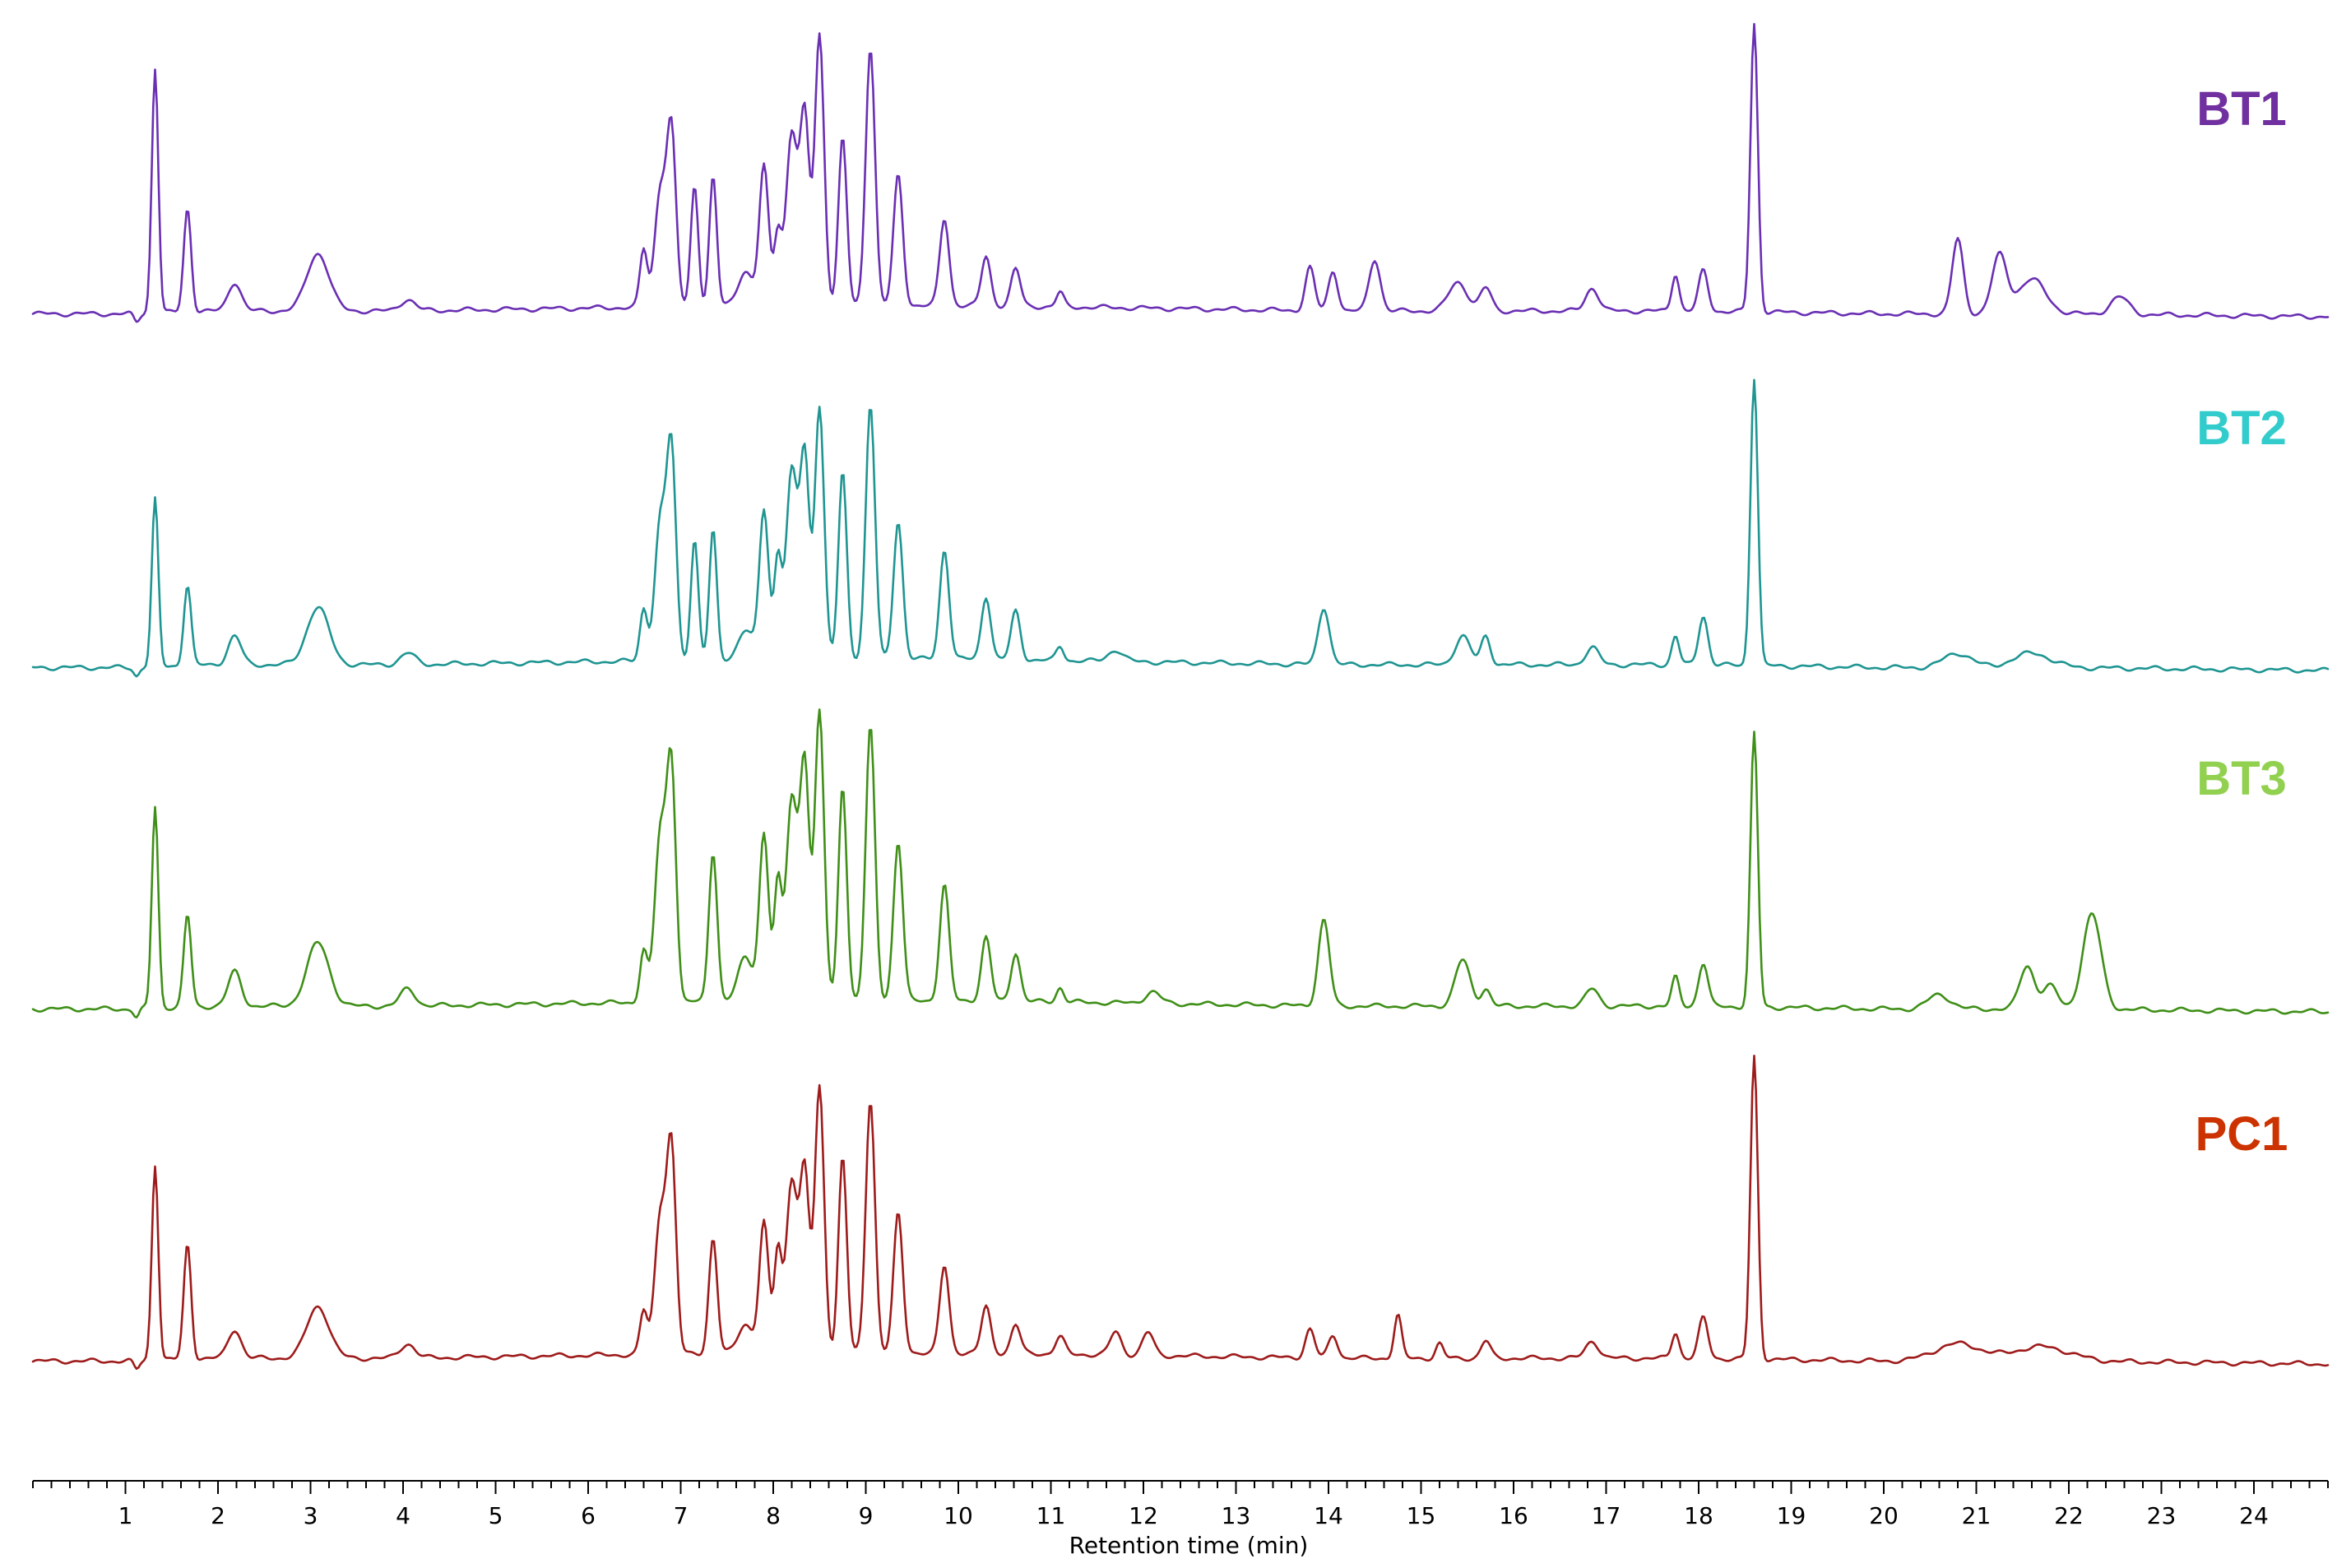  I want to click on series-label-bt1: BT1, so click(2241, 109).